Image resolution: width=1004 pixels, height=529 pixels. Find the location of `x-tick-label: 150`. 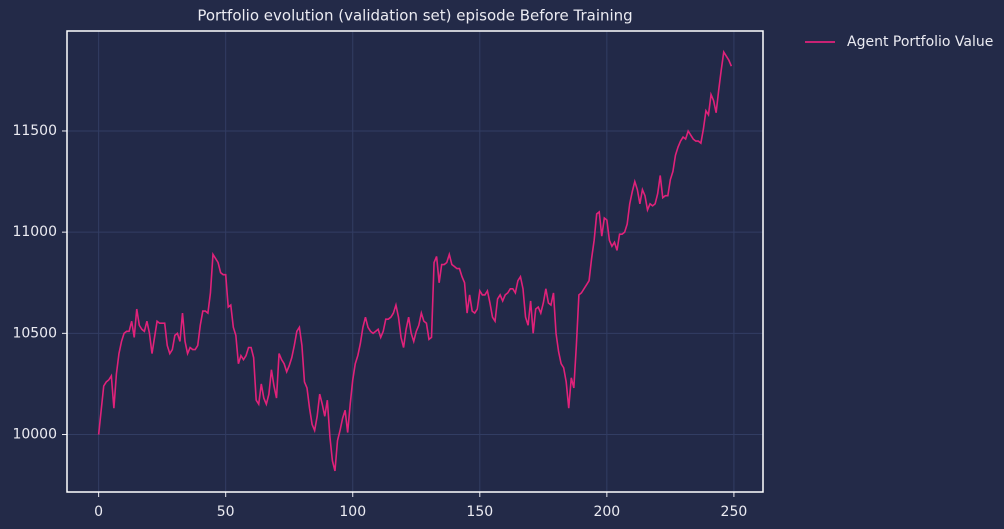

x-tick-label: 150 is located at coordinates (479, 512).